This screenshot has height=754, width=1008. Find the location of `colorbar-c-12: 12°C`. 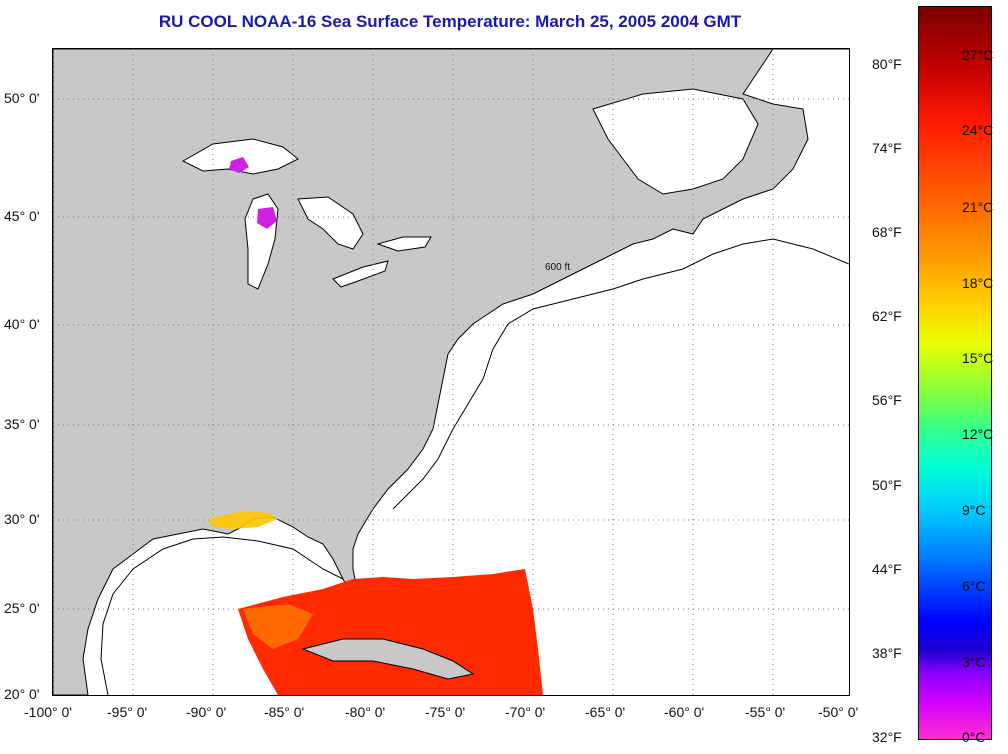

colorbar-c-12: 12°C is located at coordinates (978, 434).